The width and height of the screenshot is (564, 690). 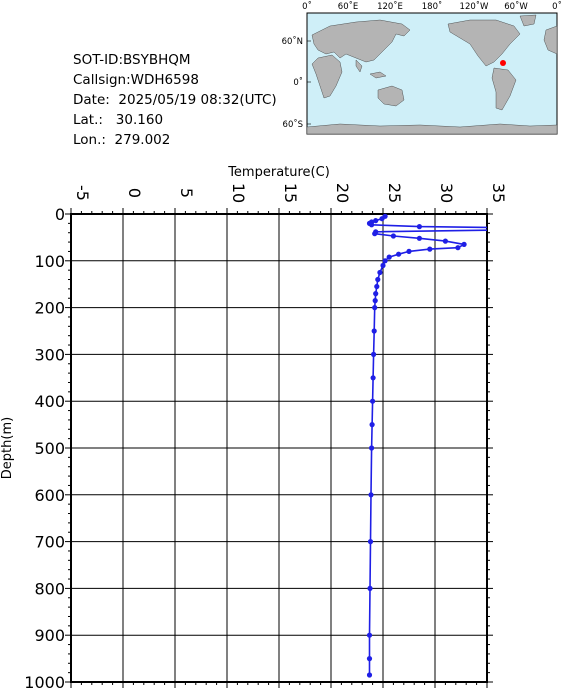 I want to click on map-longitude-label: 60˚W, so click(x=516, y=6).